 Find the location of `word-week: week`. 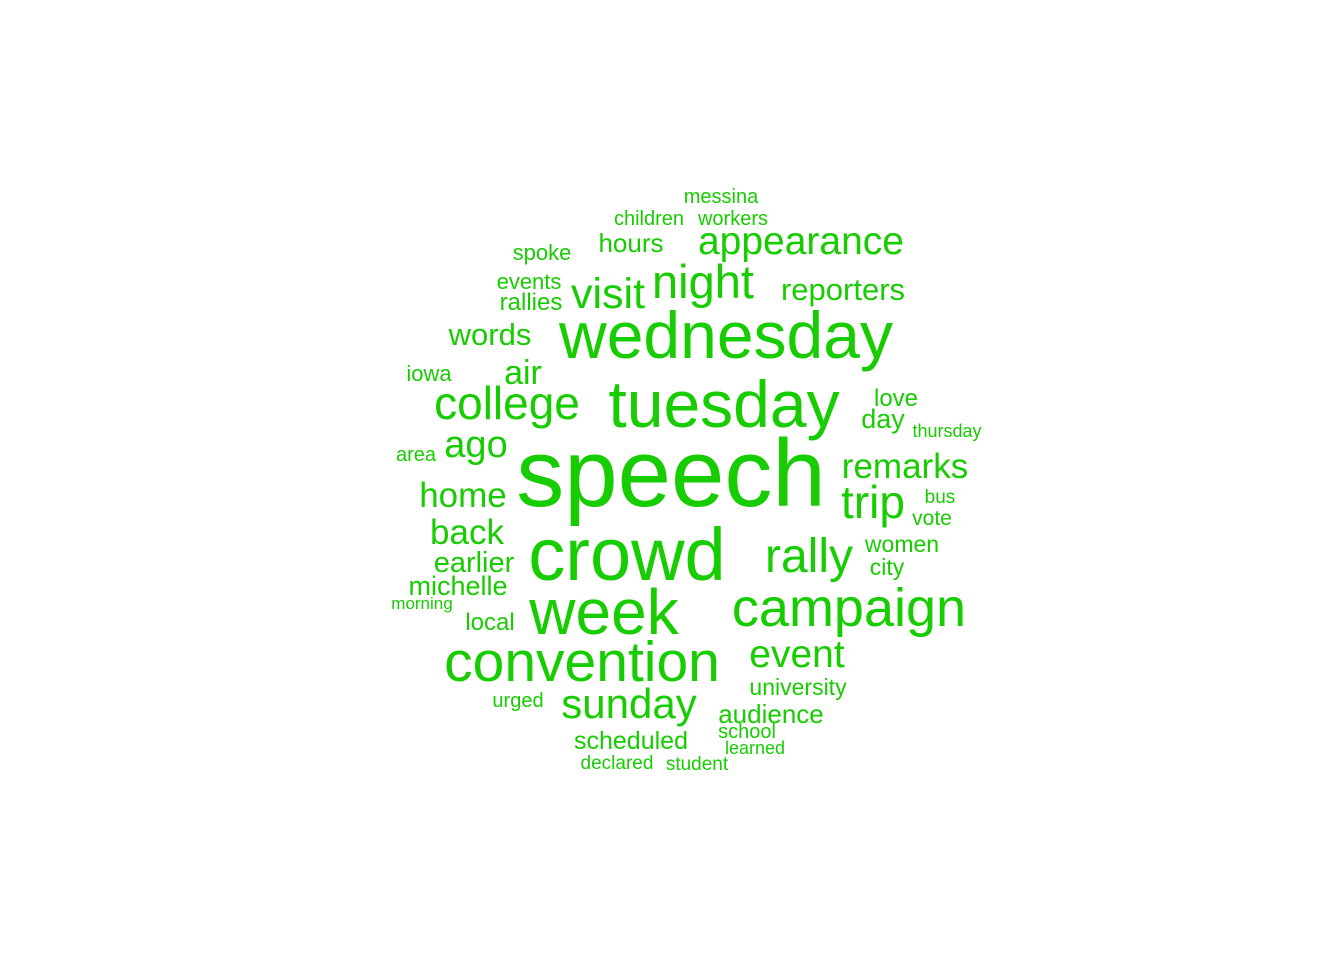

word-week: week is located at coordinates (603, 612).